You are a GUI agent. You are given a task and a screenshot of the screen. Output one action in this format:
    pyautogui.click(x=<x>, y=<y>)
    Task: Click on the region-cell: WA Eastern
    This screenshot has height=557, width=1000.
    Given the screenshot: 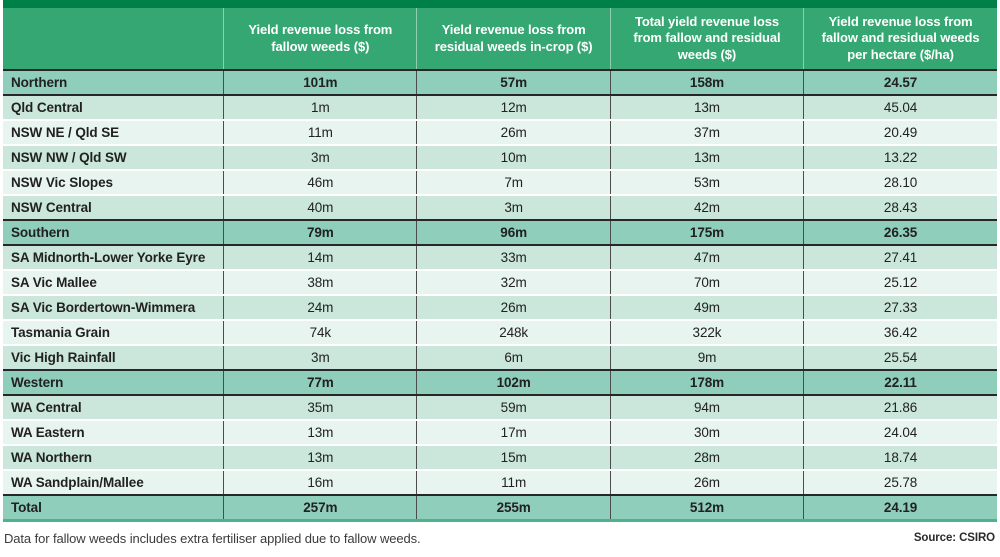 What is the action you would take?
    pyautogui.click(x=48, y=432)
    